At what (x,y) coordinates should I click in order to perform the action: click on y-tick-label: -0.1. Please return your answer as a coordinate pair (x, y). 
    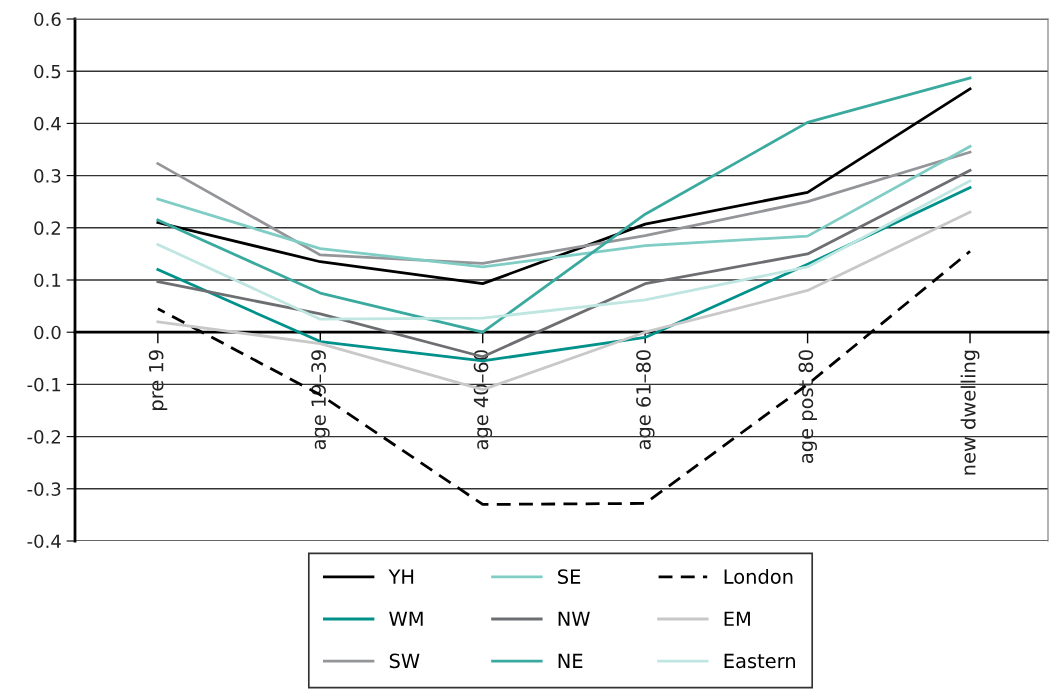
    Looking at the image, I should click on (44, 384).